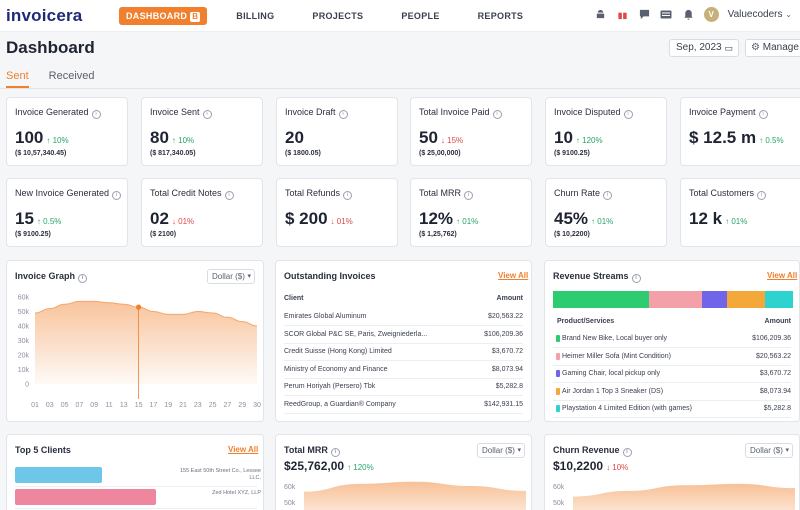  Describe the element at coordinates (501, 450) in the screenshot. I see `total-mrr-currency-dropdown: Dollar ($) ▾` at that location.